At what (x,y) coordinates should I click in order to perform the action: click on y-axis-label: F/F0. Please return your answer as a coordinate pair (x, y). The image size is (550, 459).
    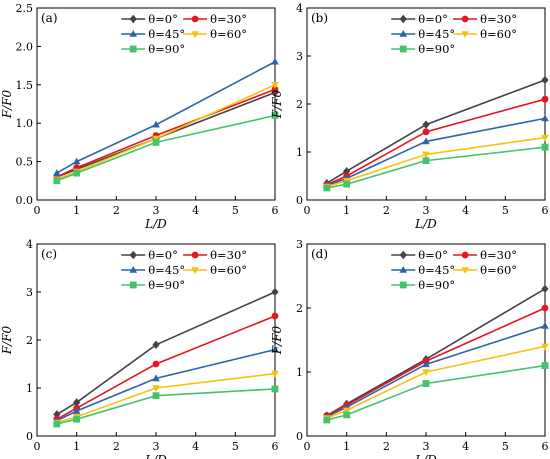
    Looking at the image, I should click on (7, 104).